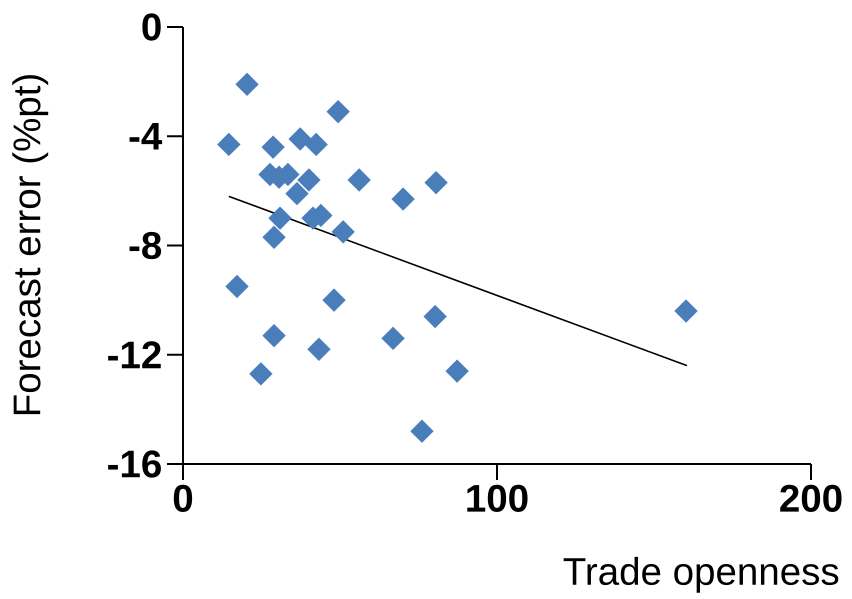  What do you see at coordinates (30, 244) in the screenshot?
I see `y-axis-title: Forecast error (%pt)` at bounding box center [30, 244].